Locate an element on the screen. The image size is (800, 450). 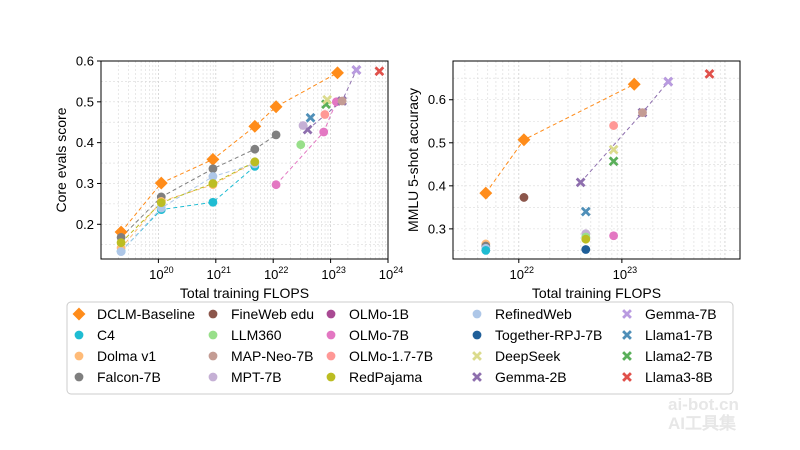
legend-marker-dolma-v1 is located at coordinates (79, 356).